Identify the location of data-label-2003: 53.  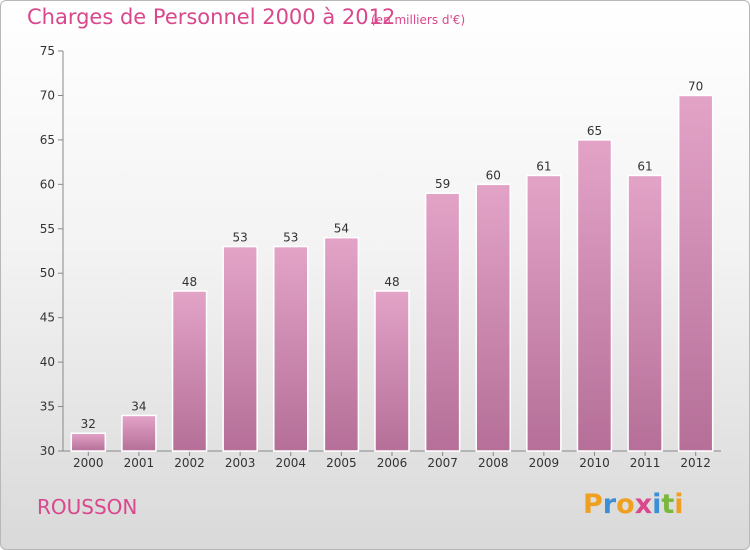
(240, 238).